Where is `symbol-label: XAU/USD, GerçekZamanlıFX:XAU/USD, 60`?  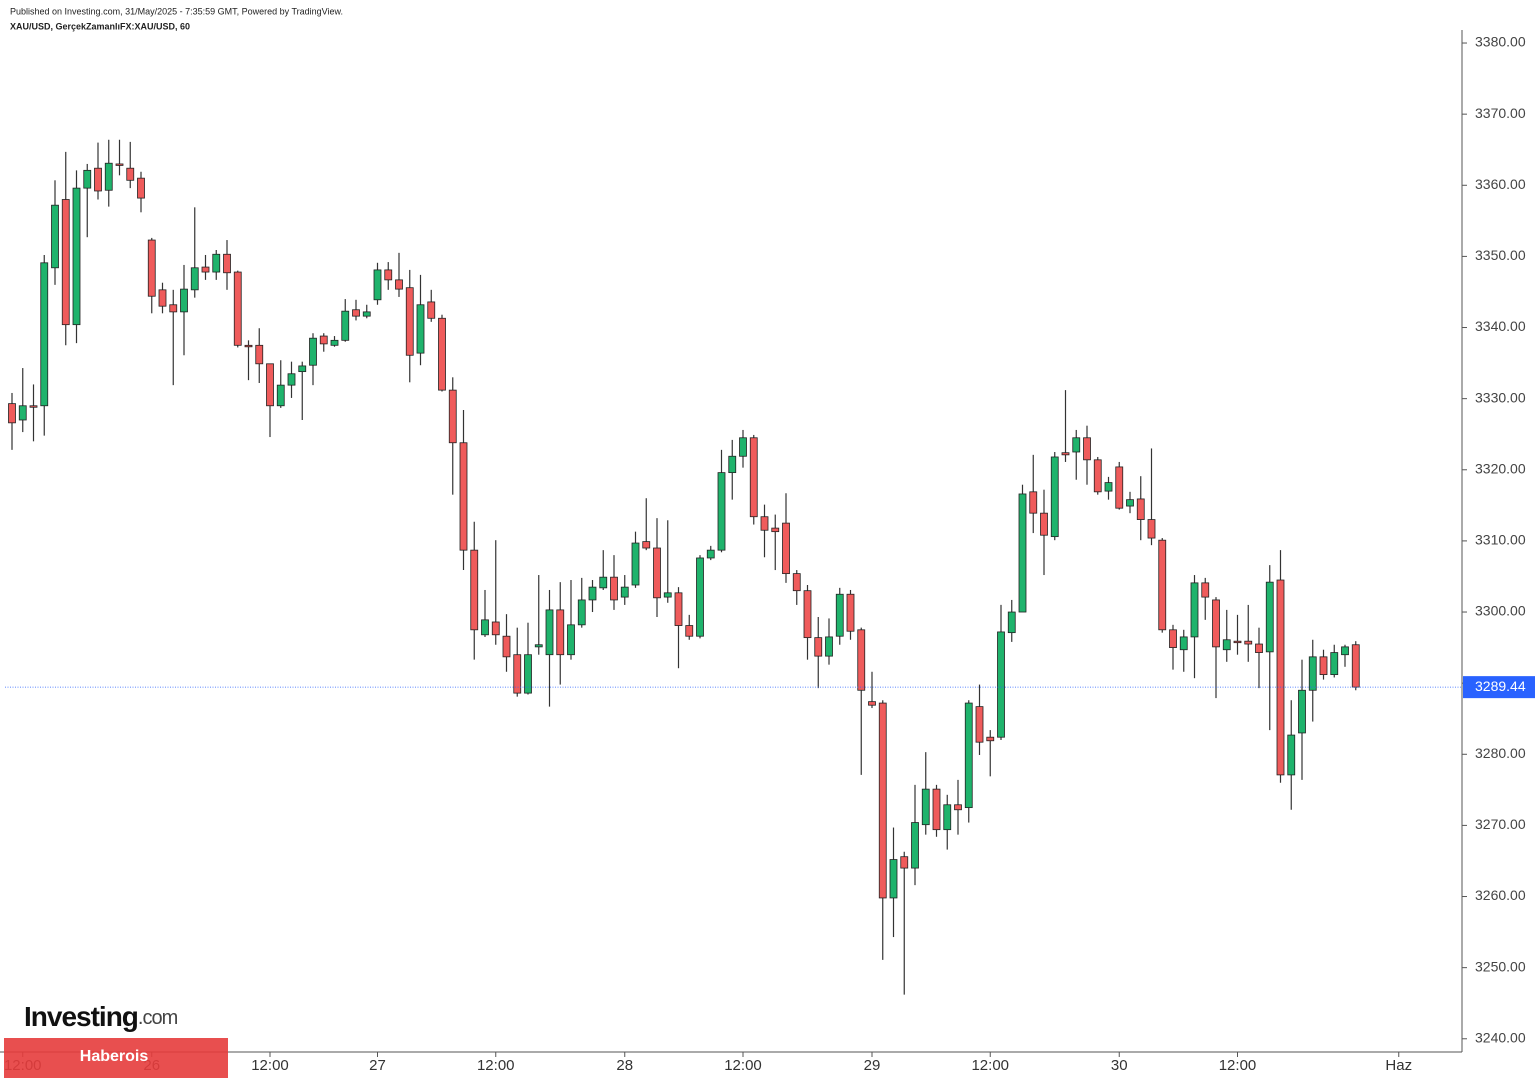 symbol-label: XAU/USD, GerçekZamanlıFX:XAU/USD, 60 is located at coordinates (100, 26).